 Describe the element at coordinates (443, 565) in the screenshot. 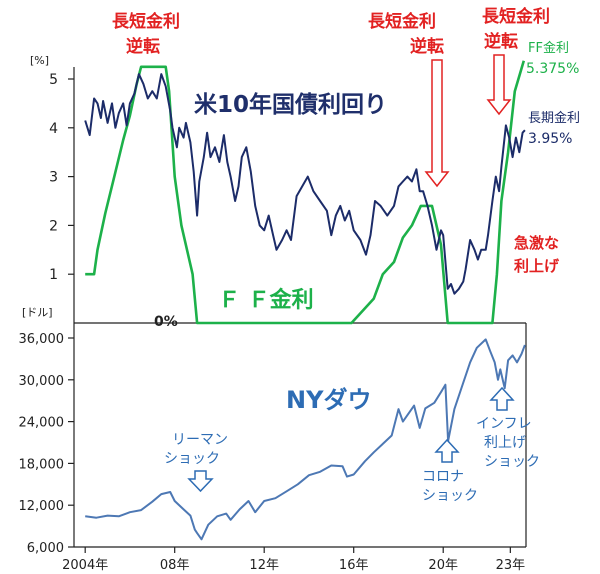

I see `x-tick-label: 20年` at that location.